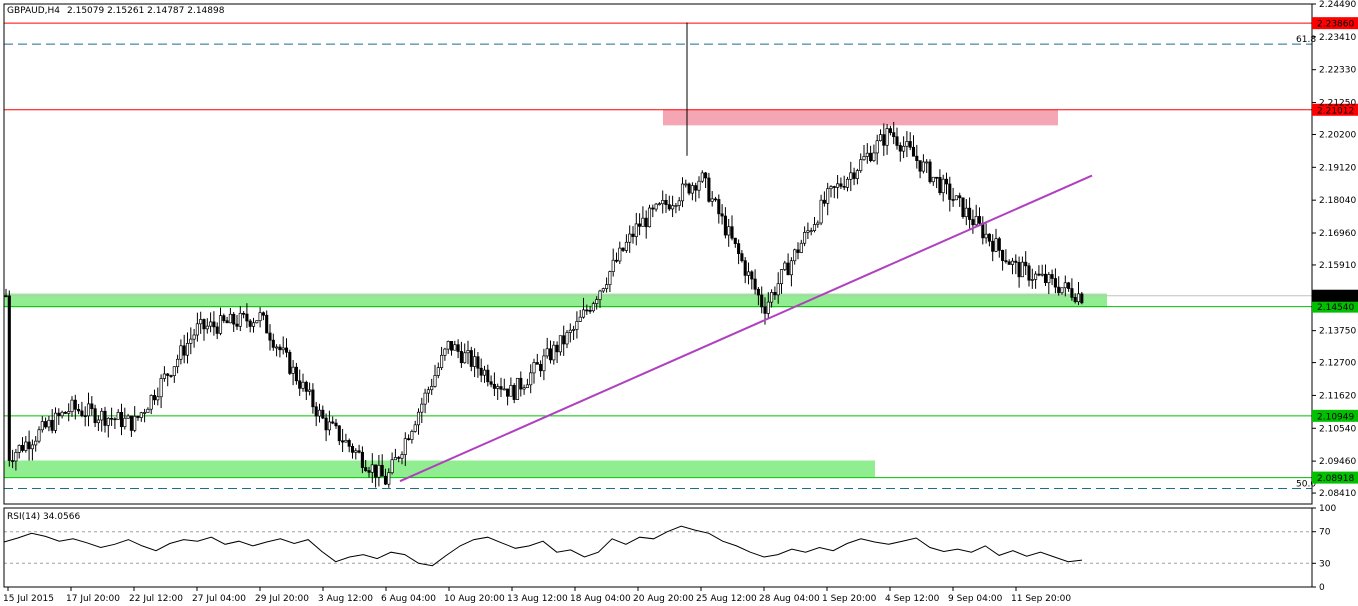 This screenshot has height=606, width=1358. What do you see at coordinates (1337, 168) in the screenshot?
I see `price-tick-label: 2.19120` at bounding box center [1337, 168].